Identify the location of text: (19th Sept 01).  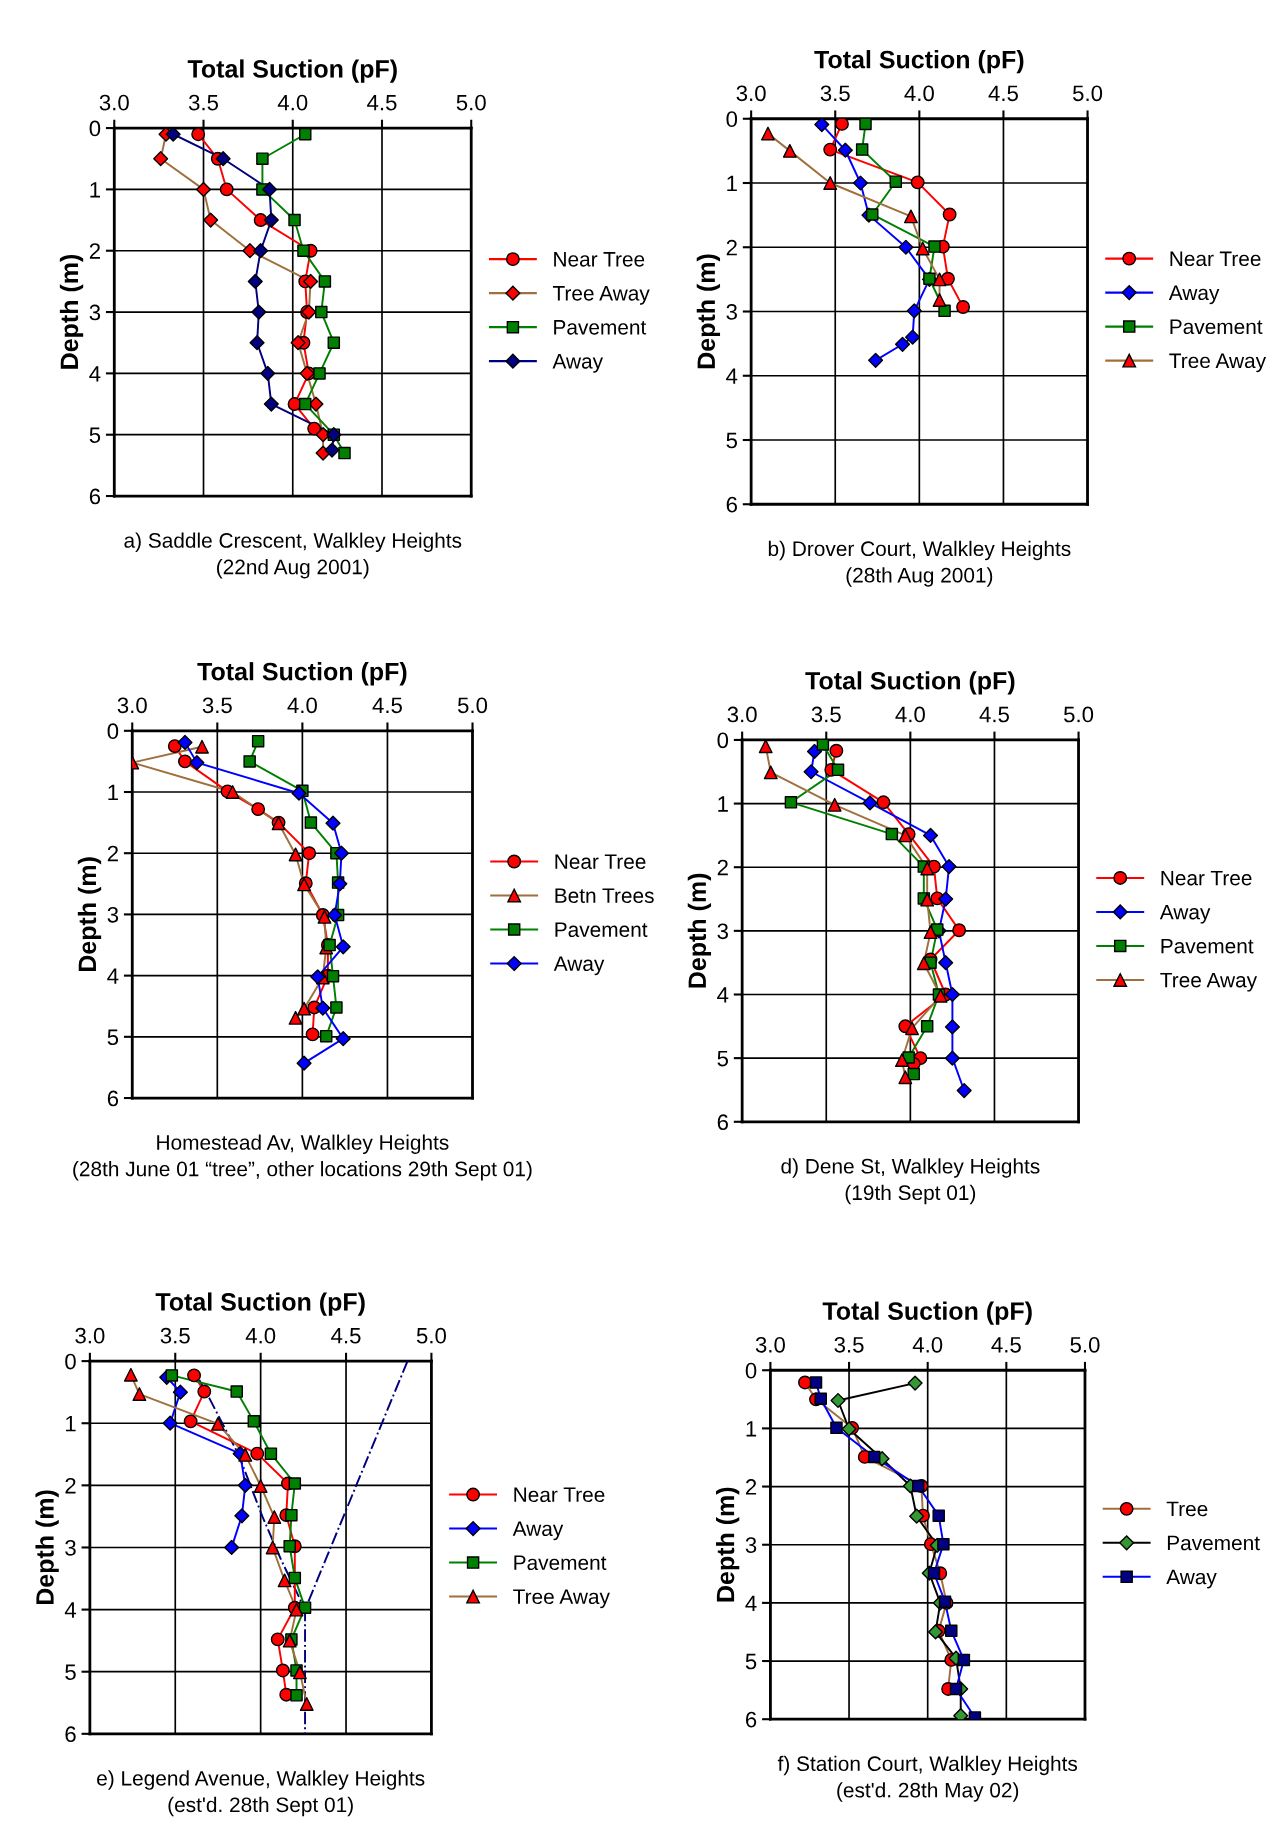
(910, 1194).